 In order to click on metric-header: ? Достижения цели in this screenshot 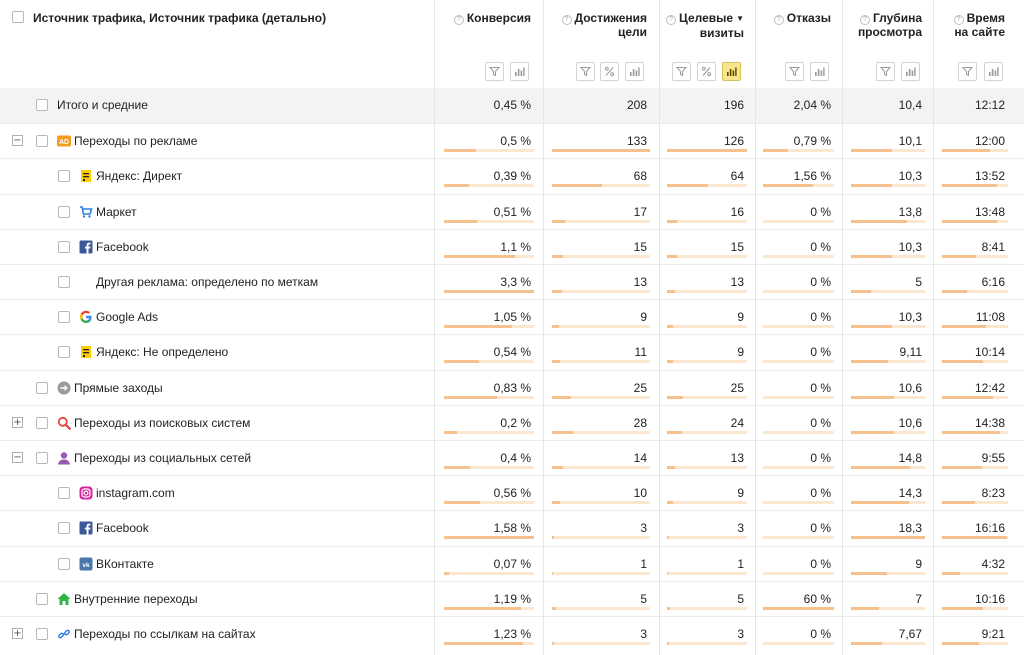, I will do `click(604, 25)`.